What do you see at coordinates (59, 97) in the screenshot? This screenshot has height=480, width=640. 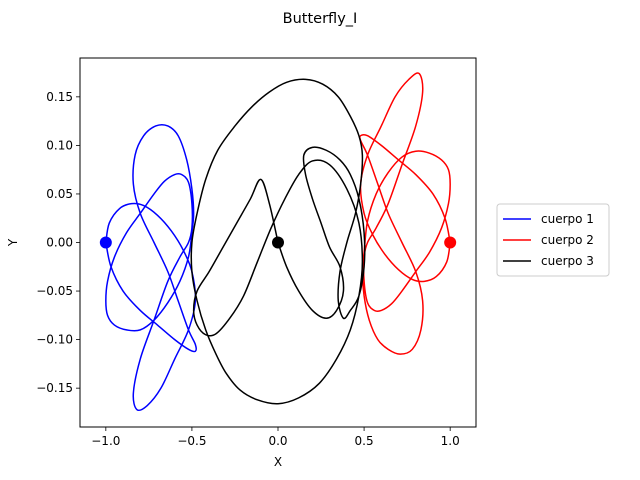 I see `y-tick-label: 0.15` at bounding box center [59, 97].